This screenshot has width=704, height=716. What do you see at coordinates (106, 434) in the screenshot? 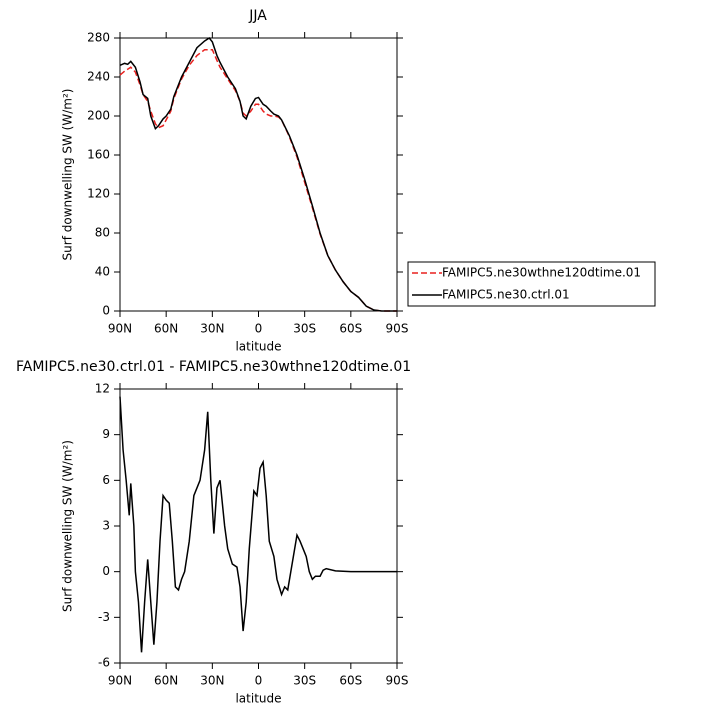
I see `y-tick-label: 9` at bounding box center [106, 434].